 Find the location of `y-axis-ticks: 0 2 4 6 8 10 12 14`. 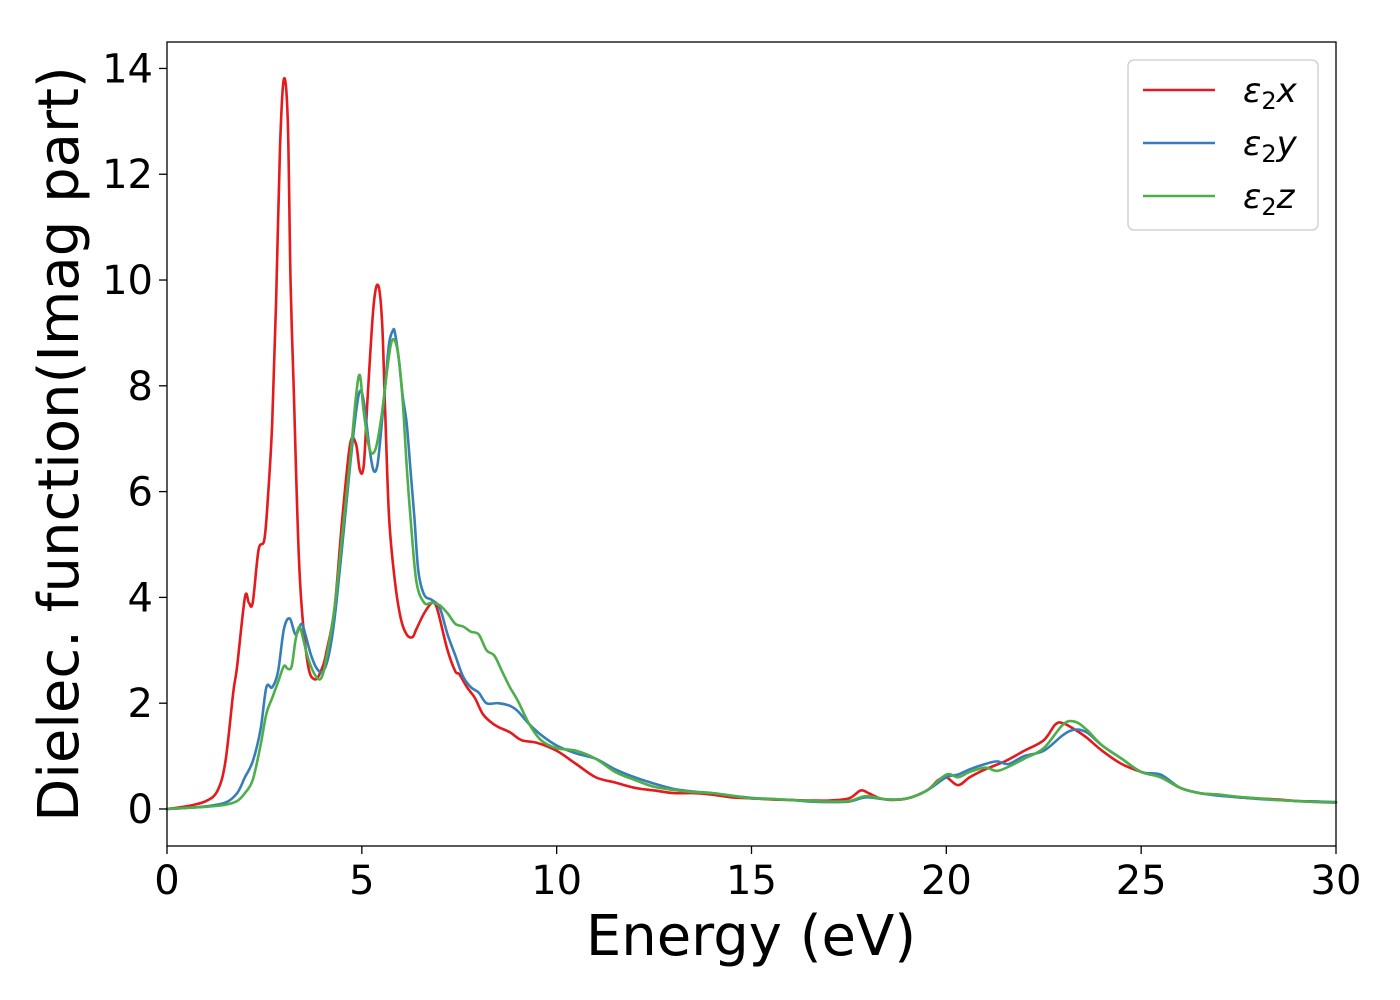

y-axis-ticks: 0 2 4 6 8 10 12 14 is located at coordinates (134, 439).